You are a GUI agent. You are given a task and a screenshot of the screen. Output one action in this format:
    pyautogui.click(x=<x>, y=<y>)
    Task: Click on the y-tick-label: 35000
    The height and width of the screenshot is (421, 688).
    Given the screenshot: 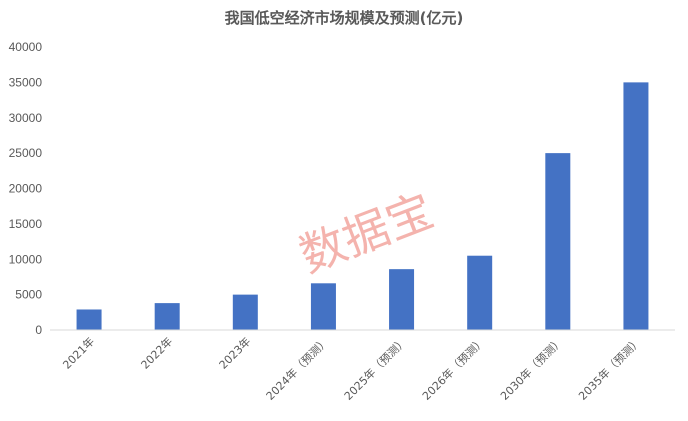 What is the action you would take?
    pyautogui.click(x=26, y=82)
    